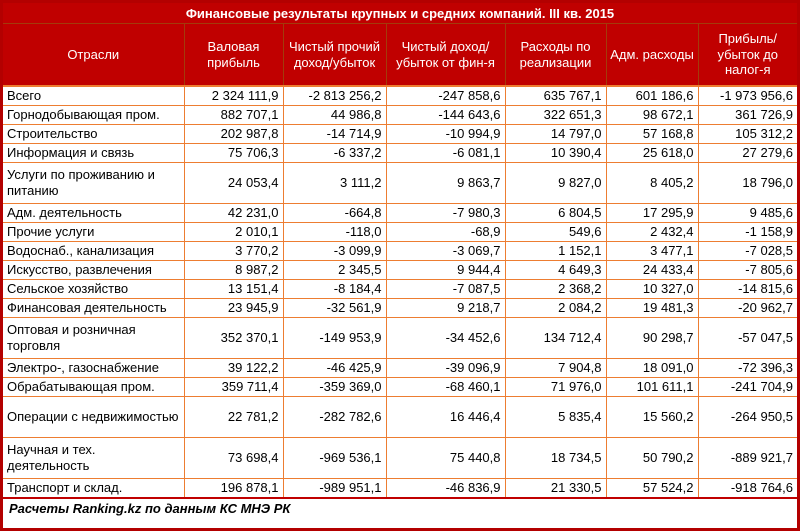 The width and height of the screenshot is (800, 531). Describe the element at coordinates (445, 182) in the screenshot. I see `value-cell: 9 863,7` at that location.